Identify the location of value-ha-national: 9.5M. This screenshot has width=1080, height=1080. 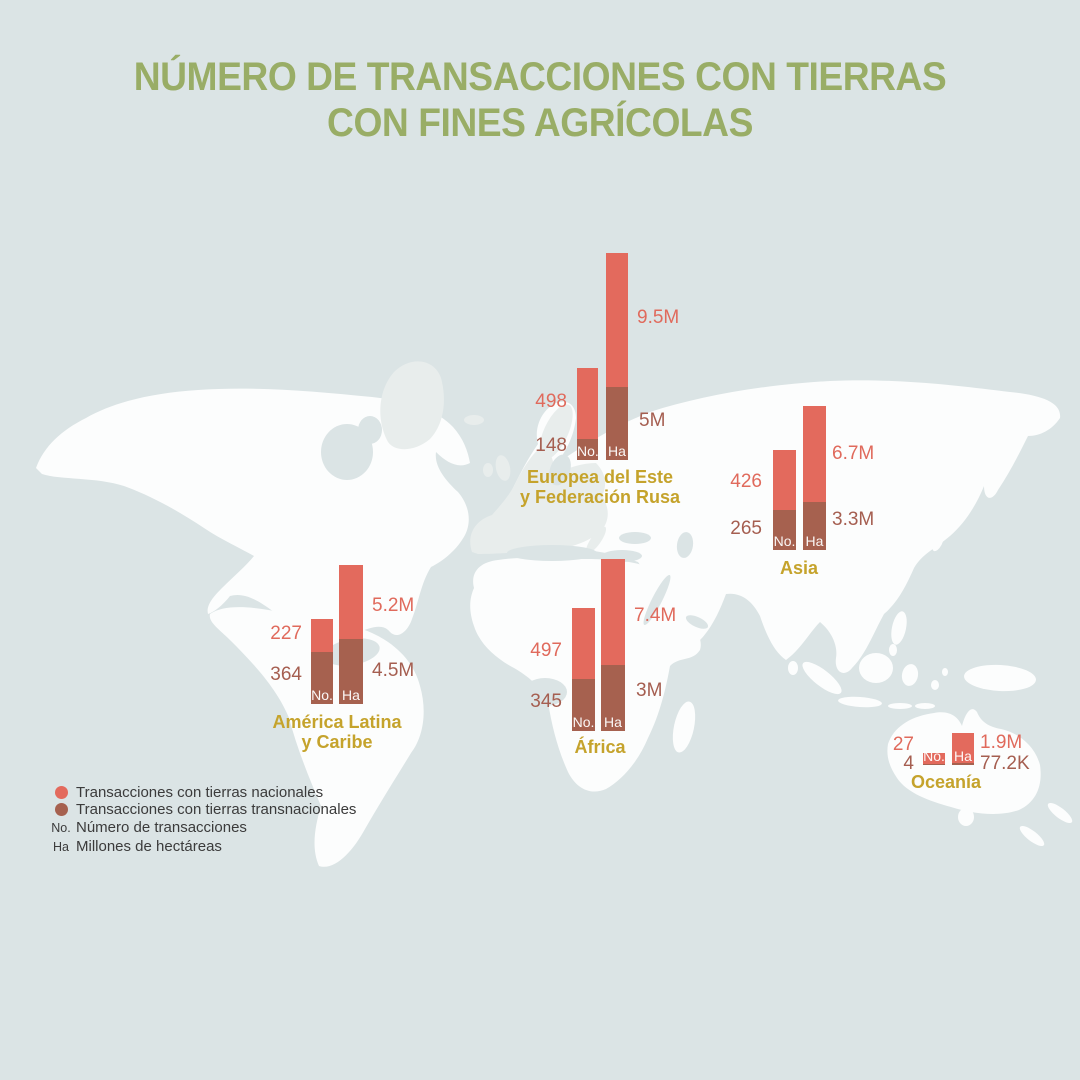
(658, 317).